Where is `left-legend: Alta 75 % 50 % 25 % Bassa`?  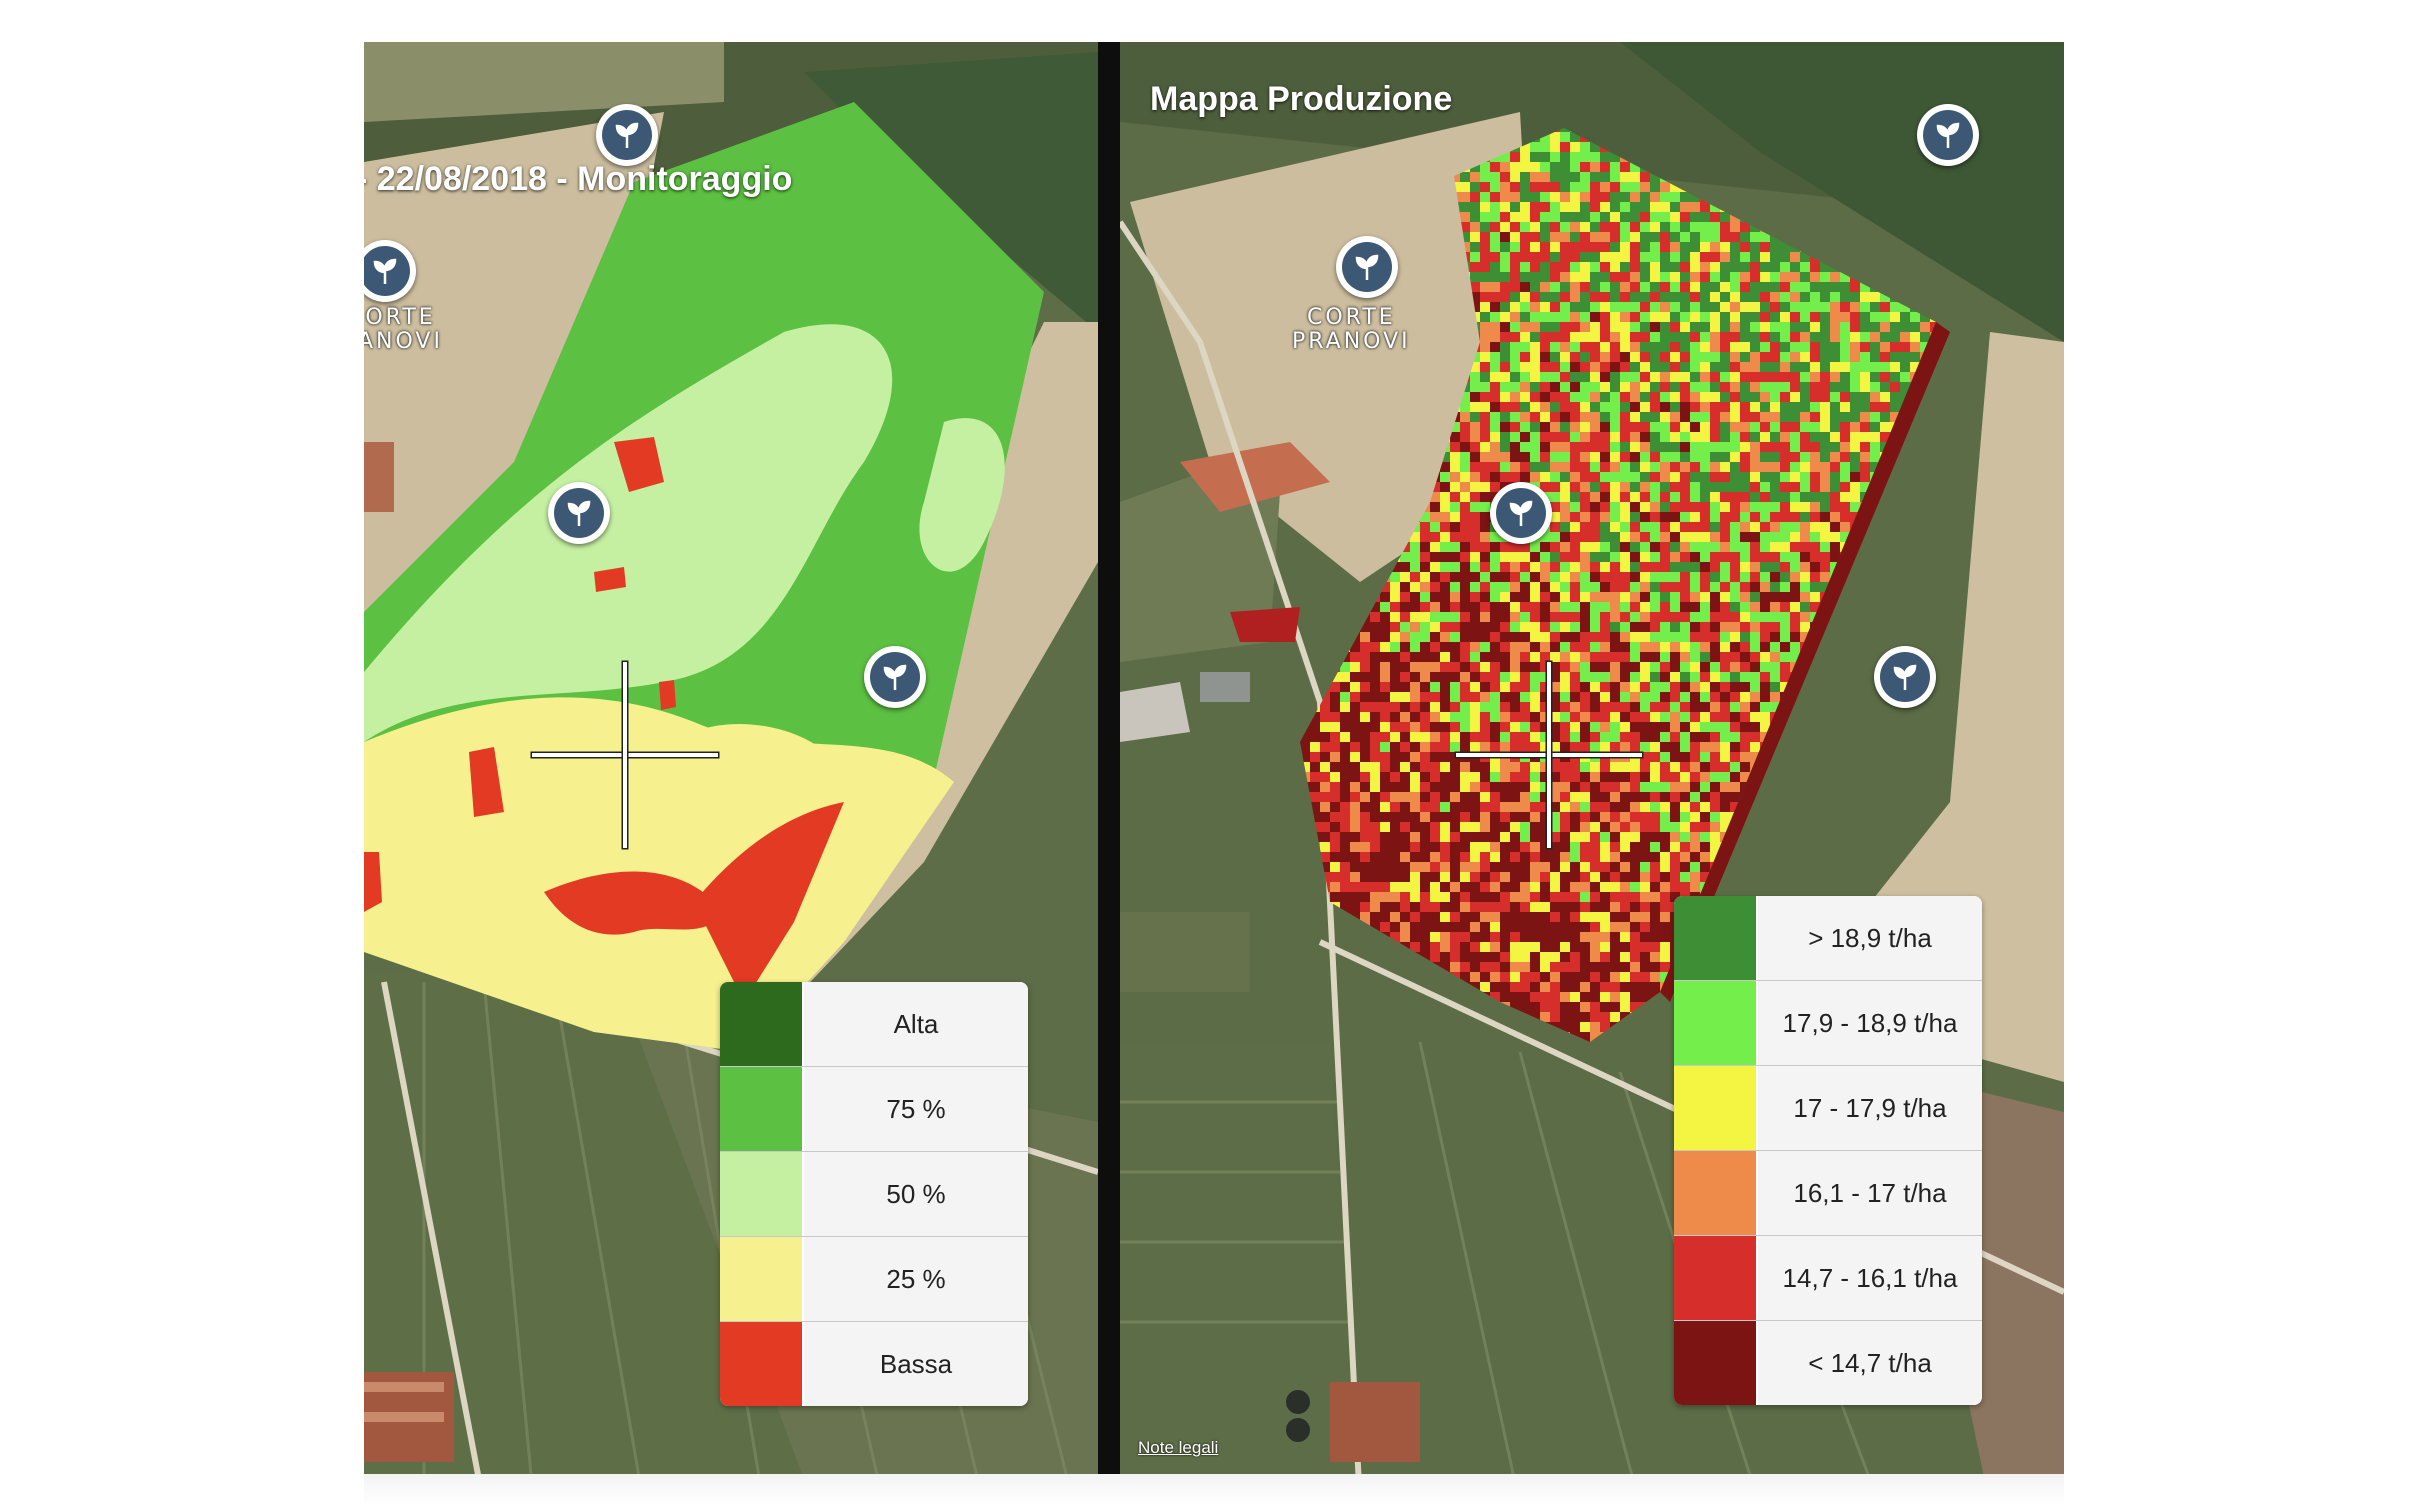 left-legend: Alta 75 % 50 % 25 % Bassa is located at coordinates (874, 1194).